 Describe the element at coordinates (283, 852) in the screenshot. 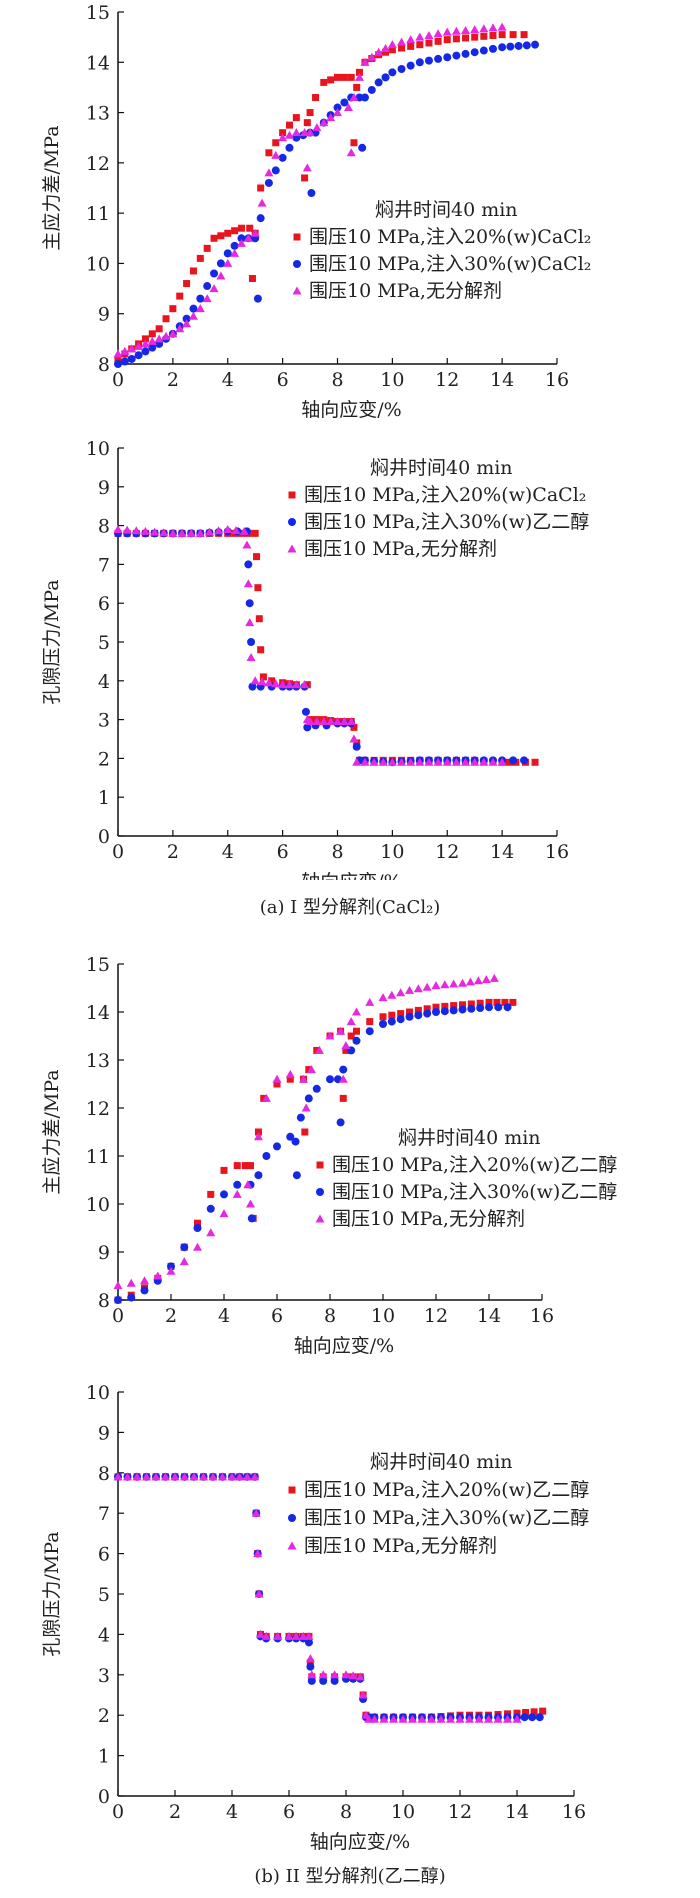

I see `x-tick-label: 6` at that location.